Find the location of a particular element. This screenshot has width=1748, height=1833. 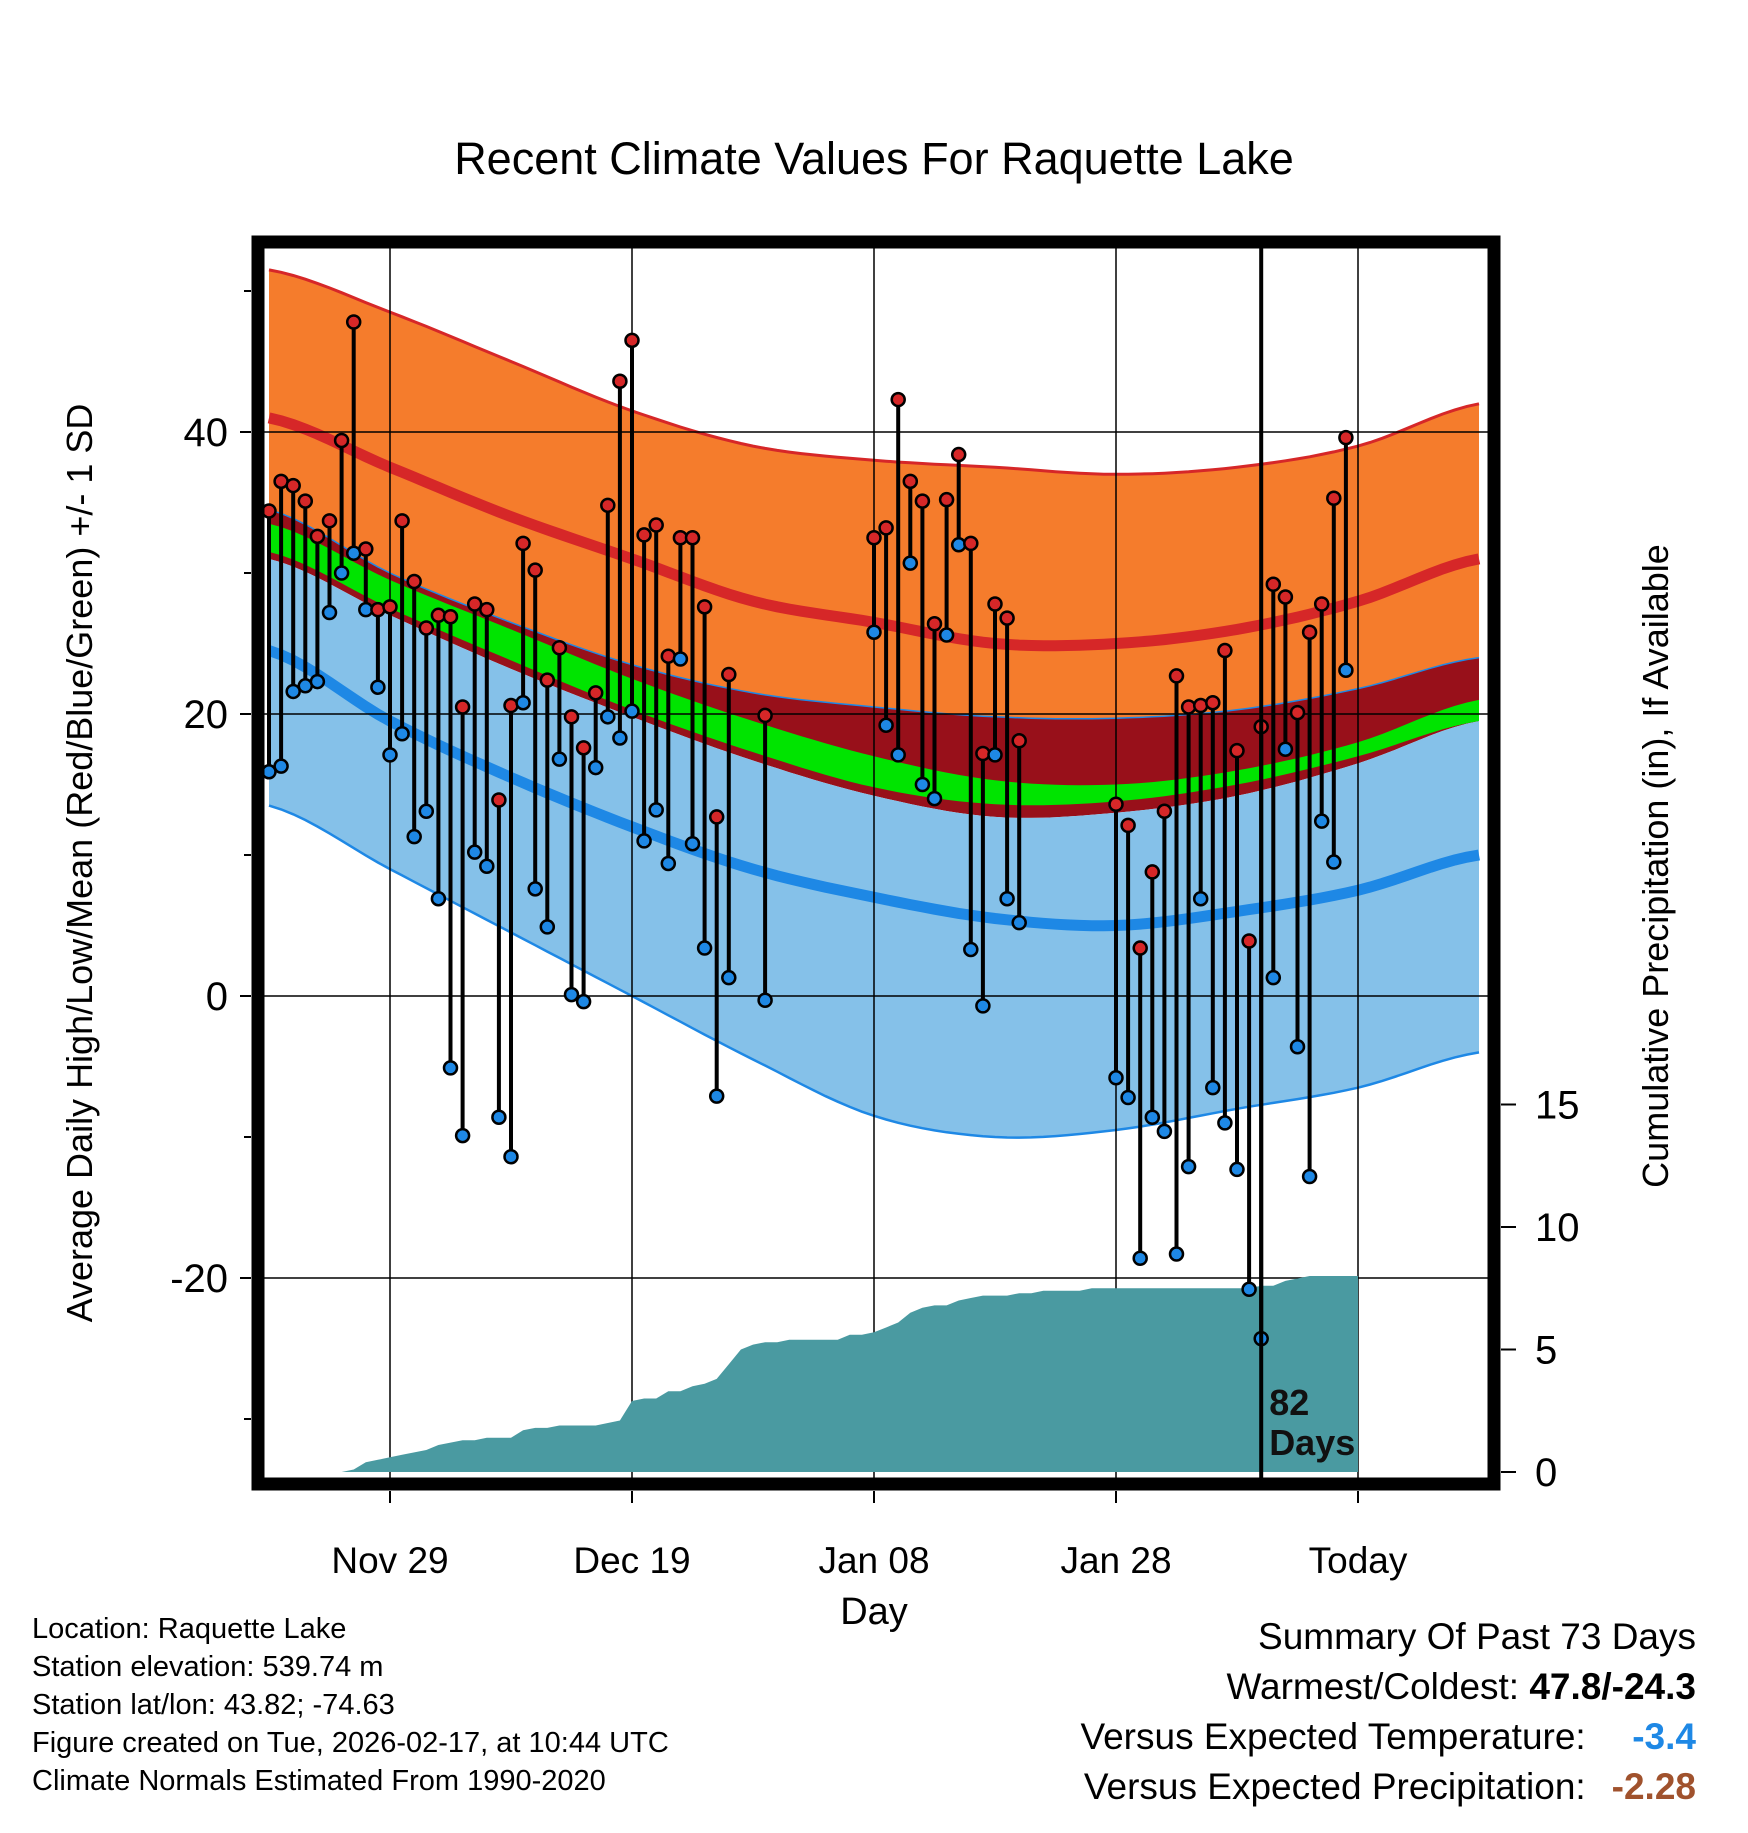

y-tick-label: -20 is located at coordinates (199, 1279).